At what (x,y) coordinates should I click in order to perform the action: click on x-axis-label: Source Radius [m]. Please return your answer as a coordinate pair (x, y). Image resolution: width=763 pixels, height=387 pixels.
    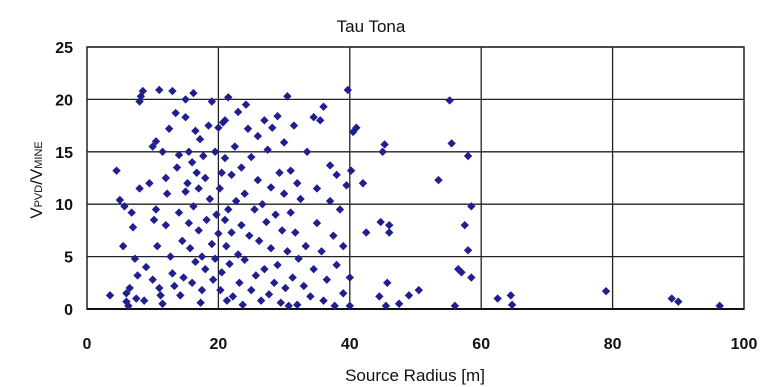
    Looking at the image, I should click on (415, 375).